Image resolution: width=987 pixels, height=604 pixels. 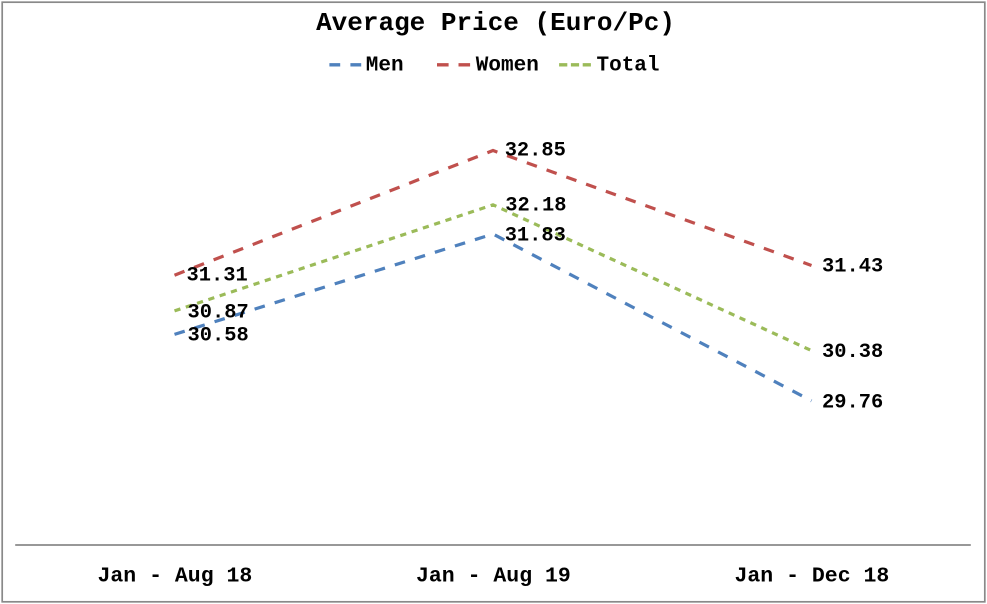 What do you see at coordinates (852, 402) in the screenshot?
I see `svg-text: 29.76` at bounding box center [852, 402].